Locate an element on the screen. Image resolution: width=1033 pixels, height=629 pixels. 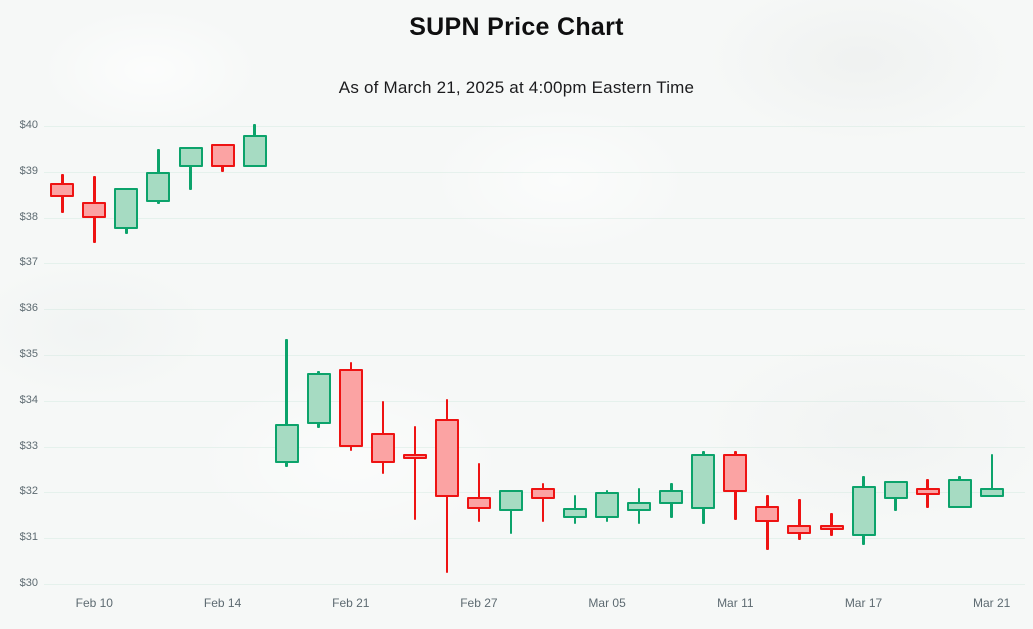
y-axis-label: $40 is located at coordinates (28, 125).